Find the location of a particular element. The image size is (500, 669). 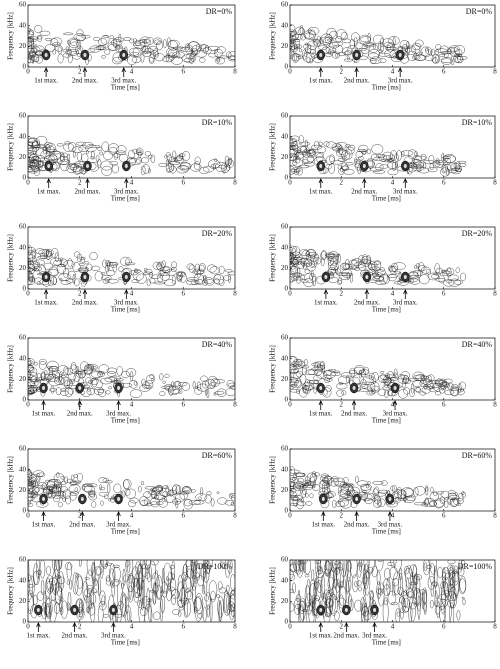

x-tick-label: 8 is located at coordinates (495, 294).